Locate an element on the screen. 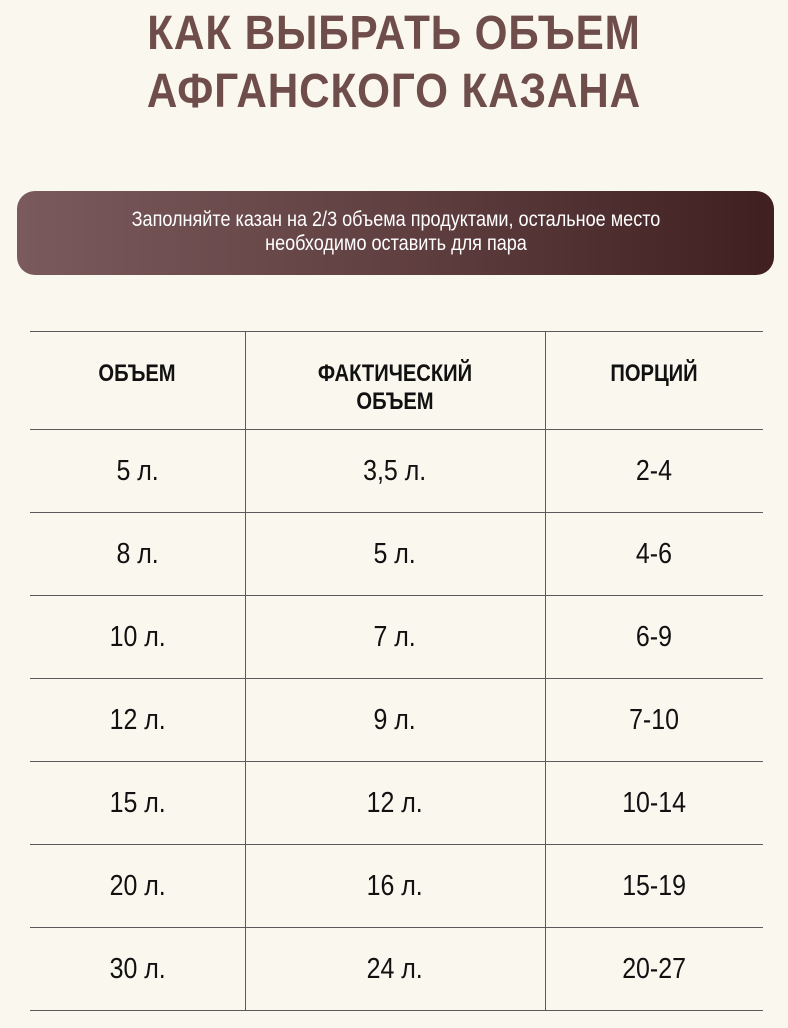  page-title-line-2: АФГАНСКОГО КАЗАНА is located at coordinates (394, 91).